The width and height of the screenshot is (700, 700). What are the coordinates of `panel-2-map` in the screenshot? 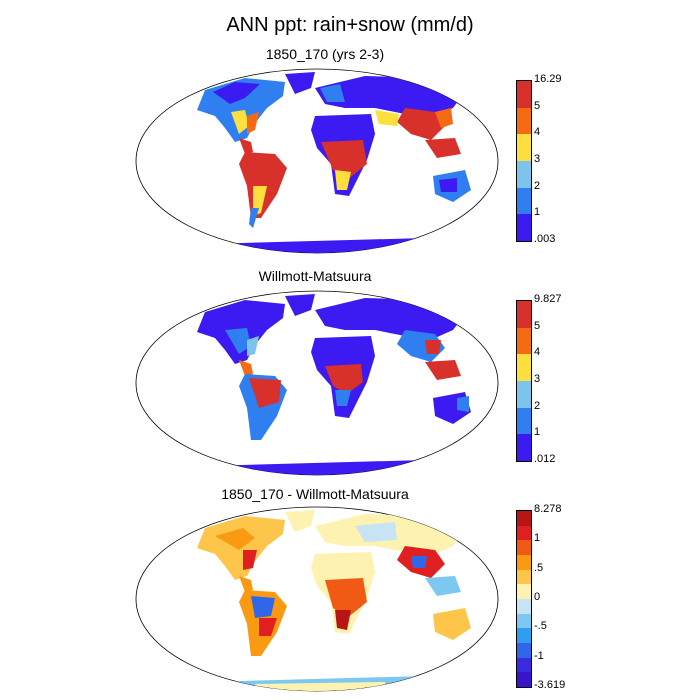 It's located at (317, 383).